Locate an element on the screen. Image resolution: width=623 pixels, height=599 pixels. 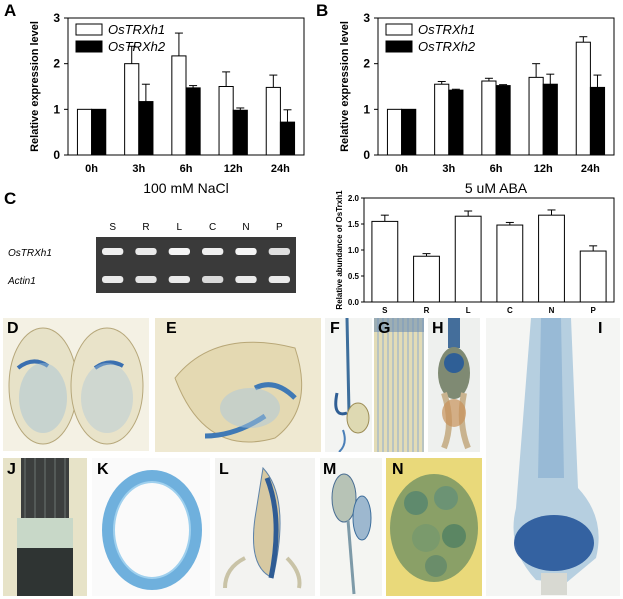
gel-row-bg-Actin1 is located at coordinates (196, 280).